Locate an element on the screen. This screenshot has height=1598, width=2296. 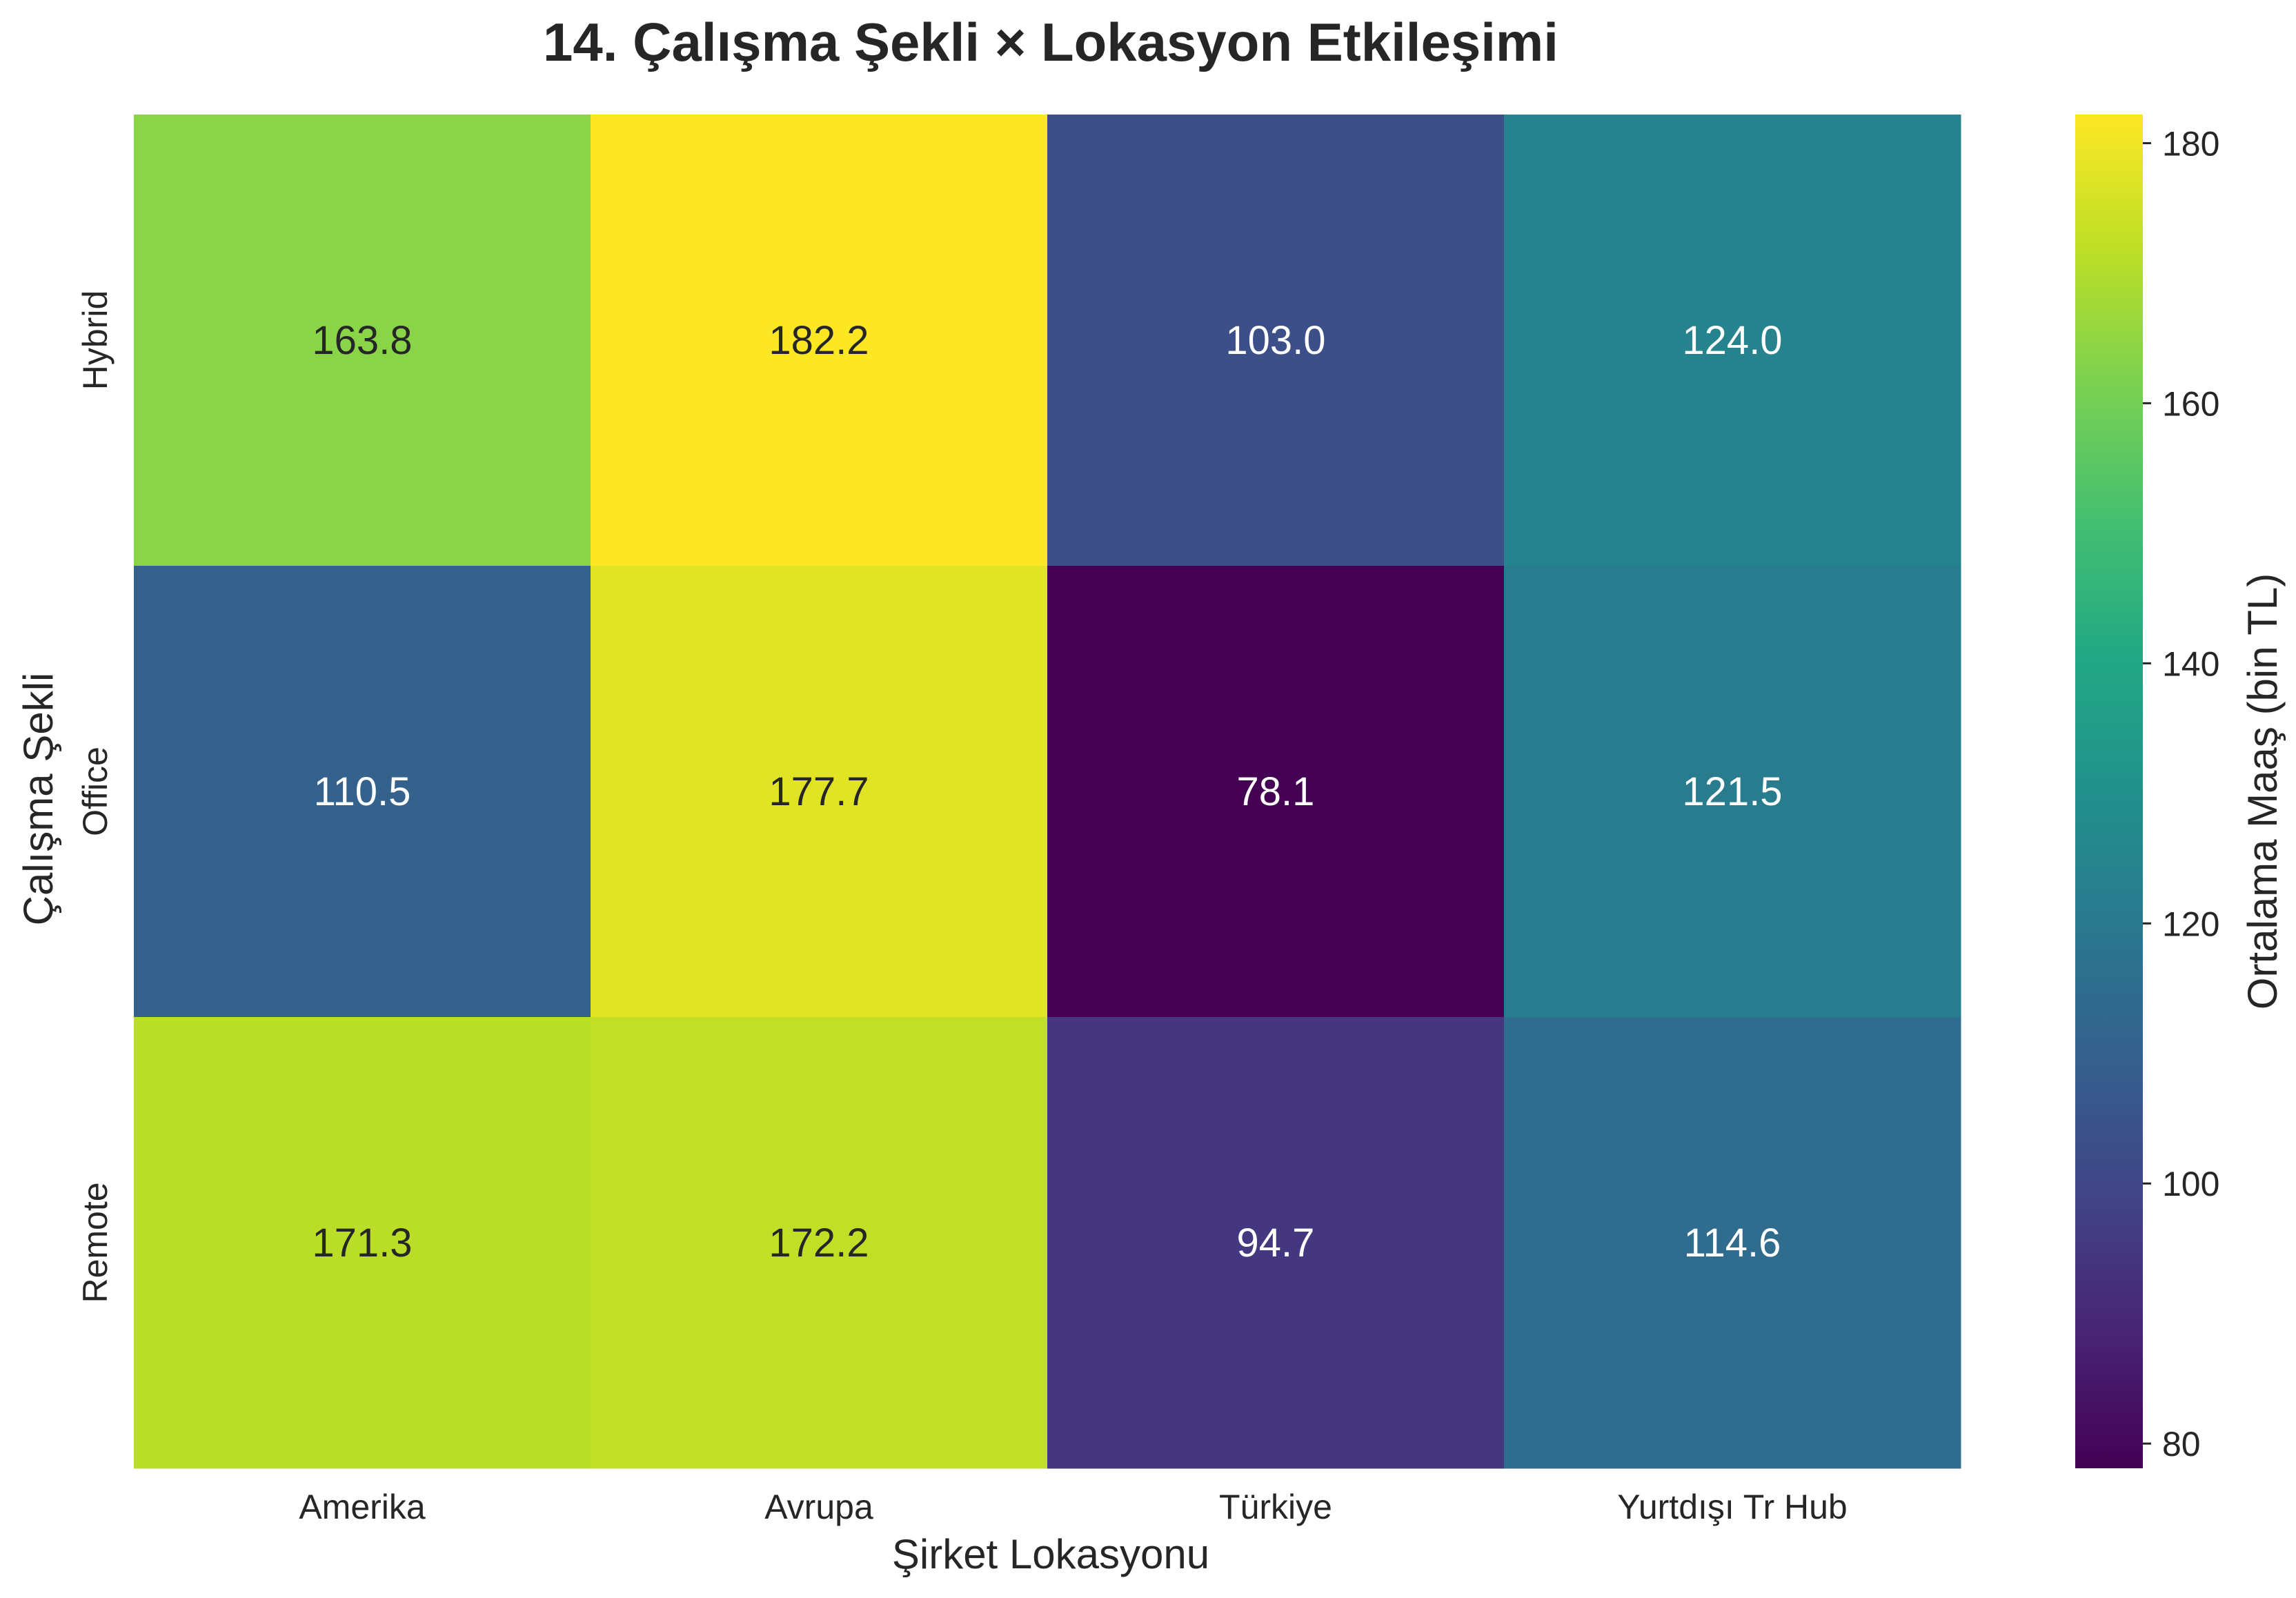
x-axis-label: Şirket Lokasyonu is located at coordinates (1050, 1554).